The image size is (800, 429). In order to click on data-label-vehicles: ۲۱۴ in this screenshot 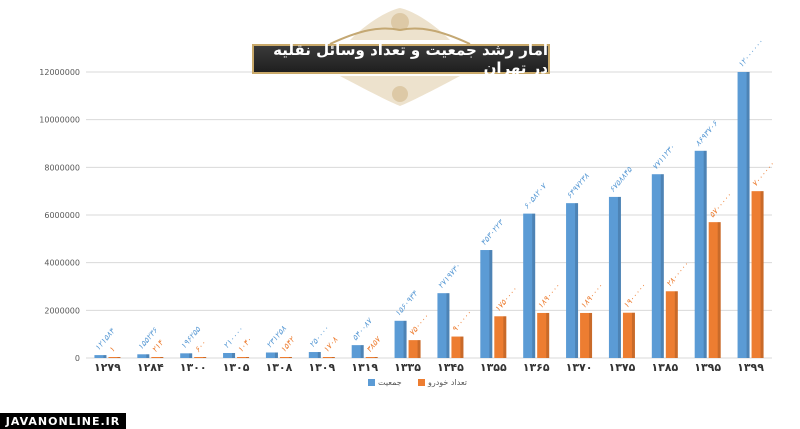, I will do `click(158, 346)`.